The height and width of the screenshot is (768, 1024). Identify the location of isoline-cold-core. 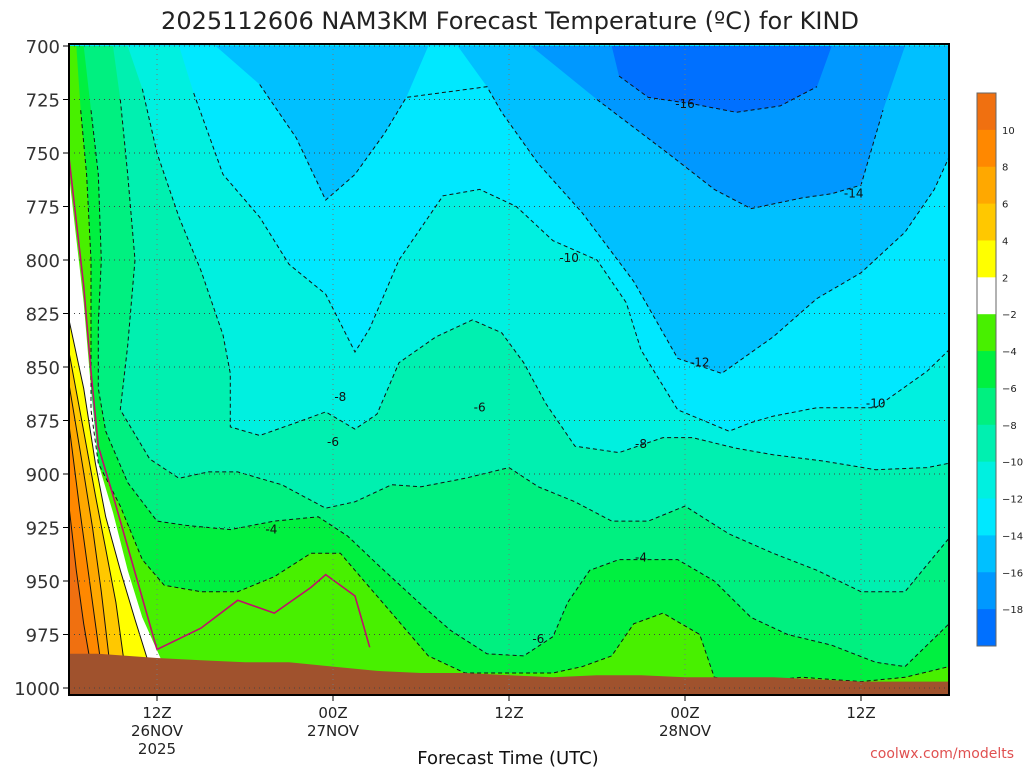
(718, 94).